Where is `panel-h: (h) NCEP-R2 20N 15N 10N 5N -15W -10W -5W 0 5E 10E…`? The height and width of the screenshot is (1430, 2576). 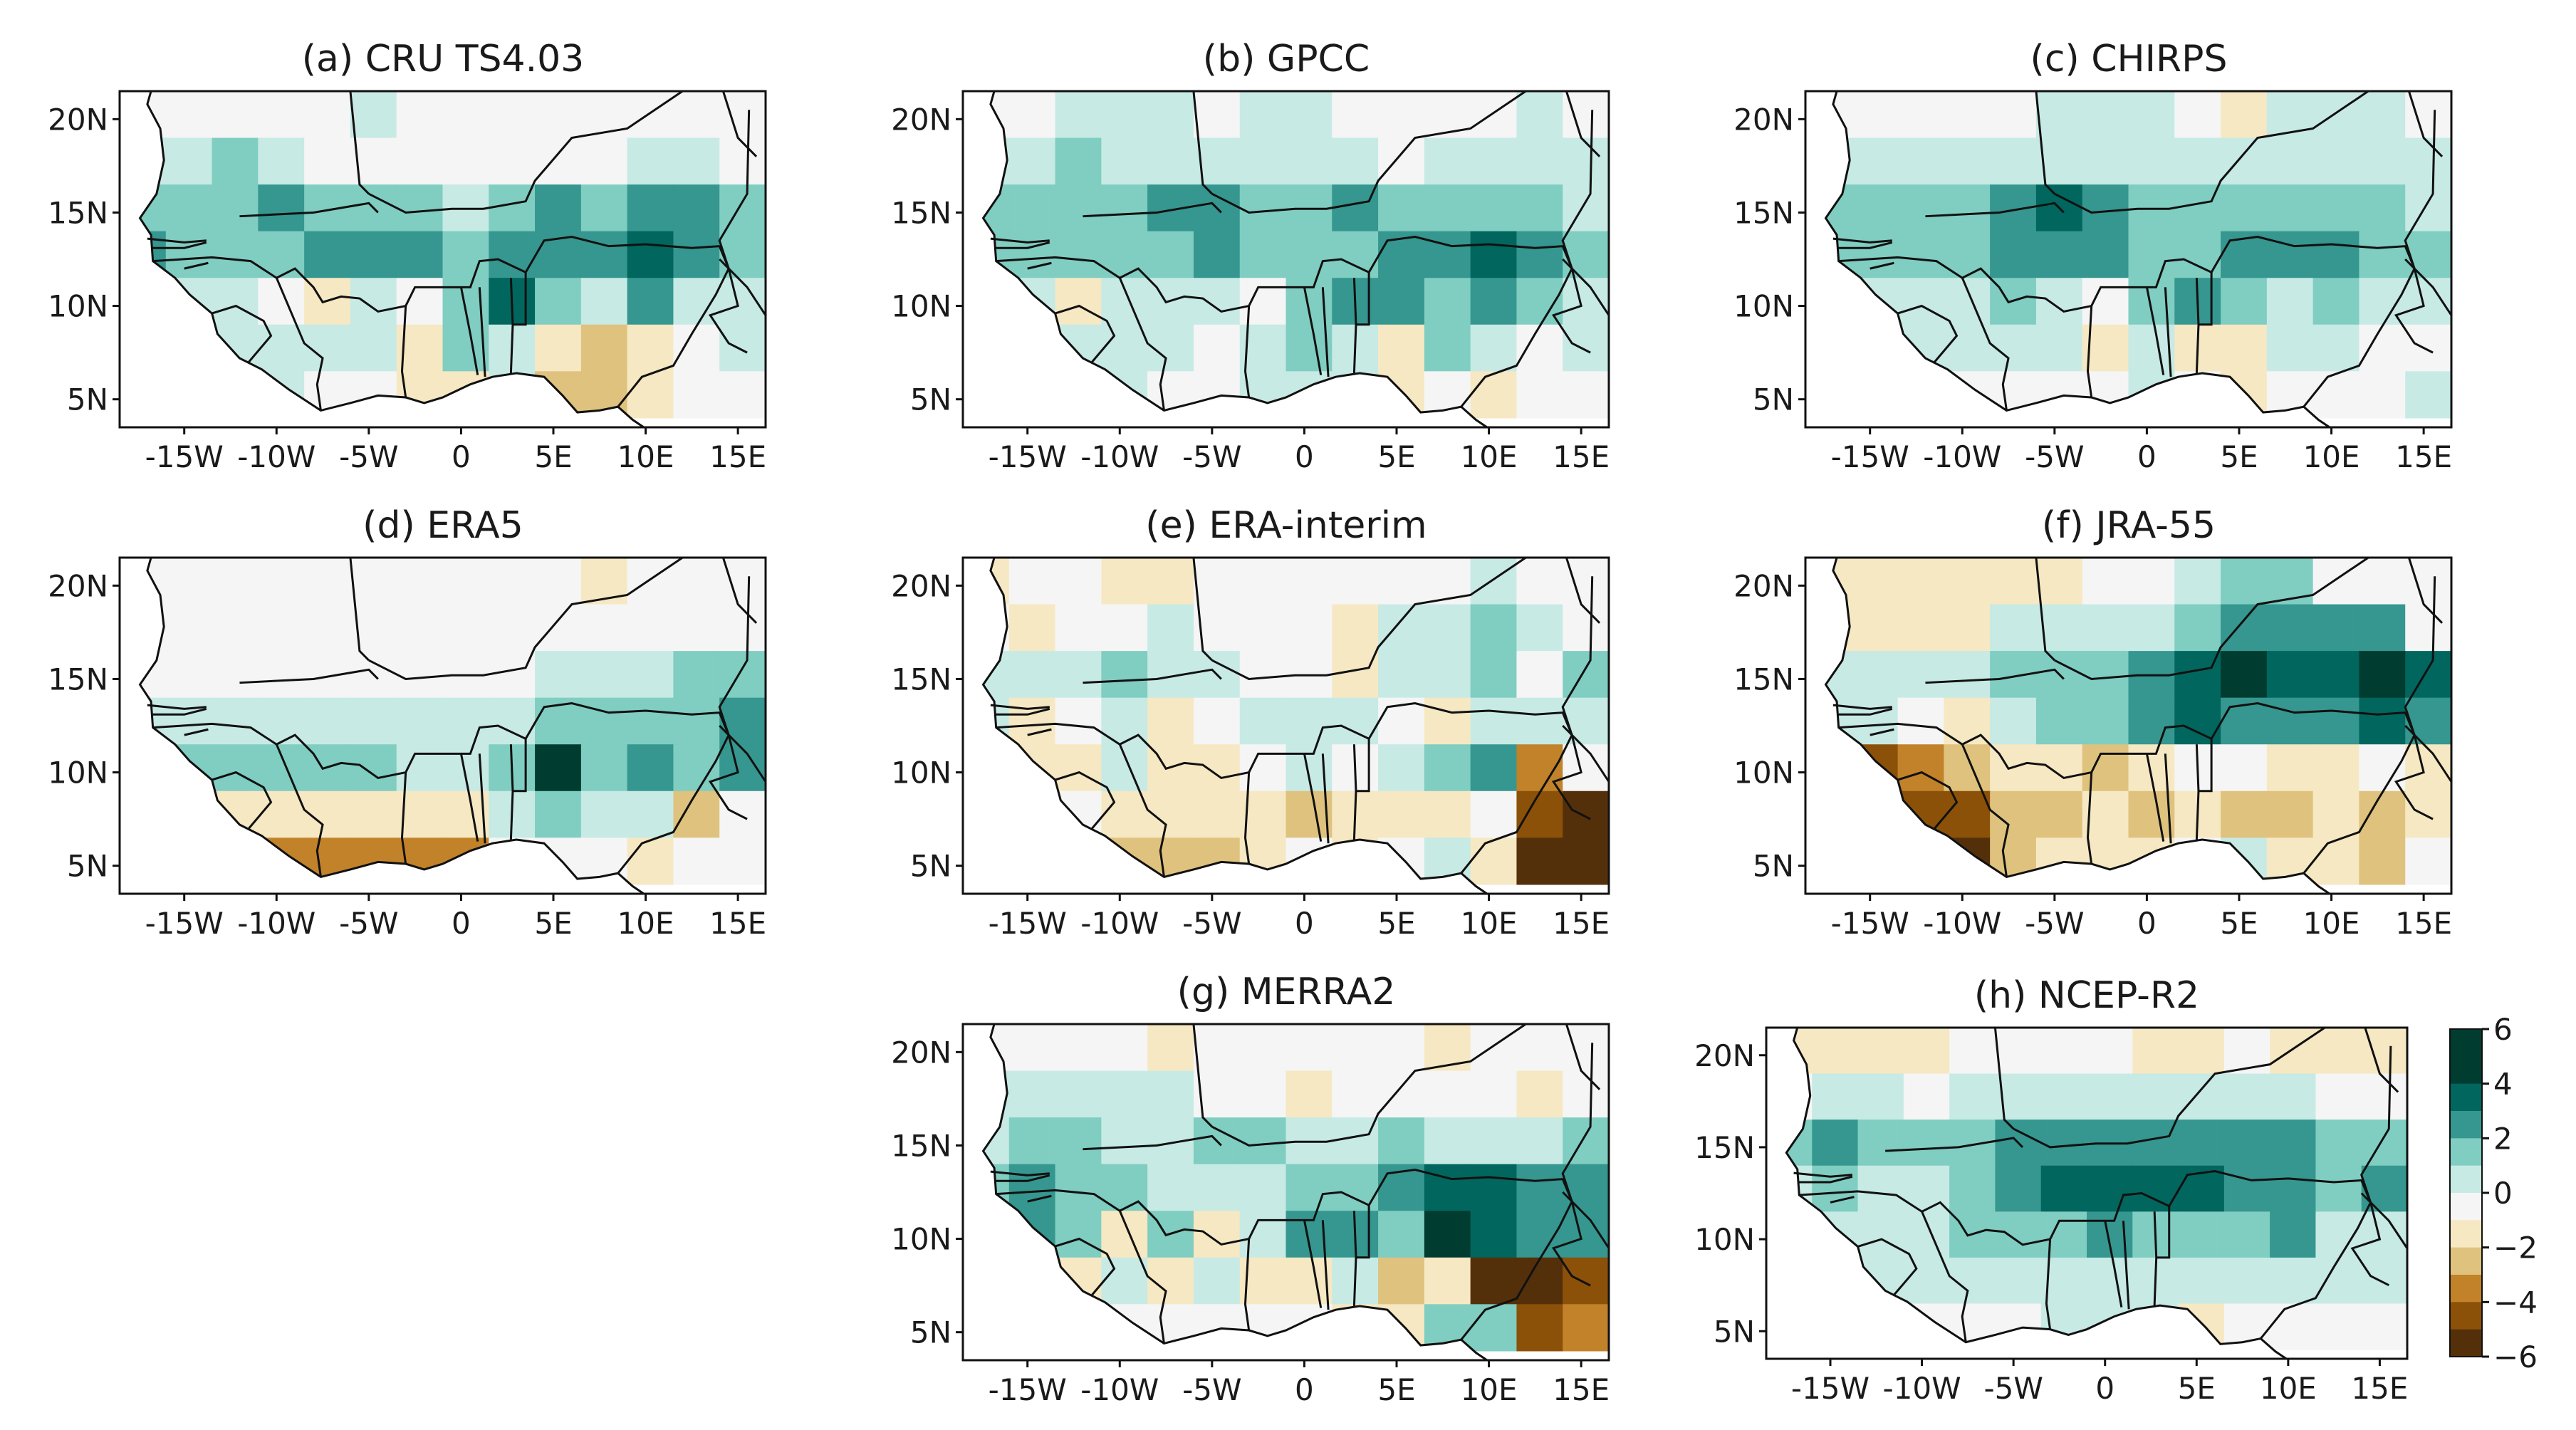
panel-h: (h) NCEP-R2 20N 15N 10N 5N -15W -10W -5W 0 5E 10E… is located at coordinates (2051, 1190).